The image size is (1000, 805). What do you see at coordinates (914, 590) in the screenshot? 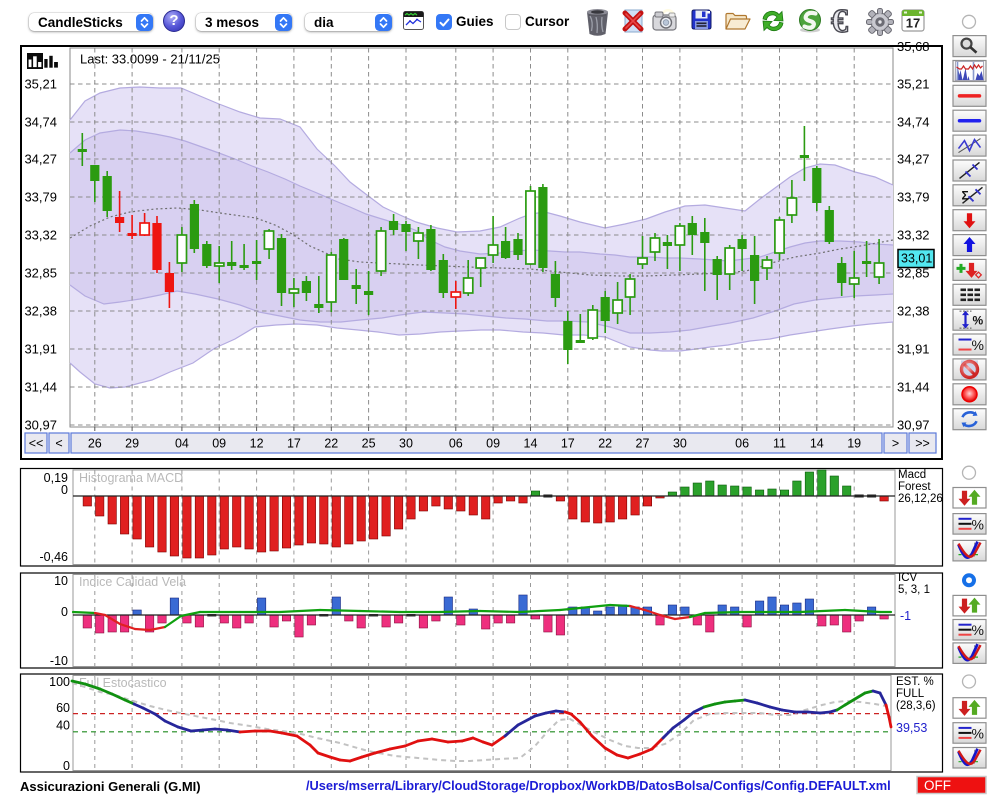
I see `svg-text: 5, 3, 1` at bounding box center [914, 590].